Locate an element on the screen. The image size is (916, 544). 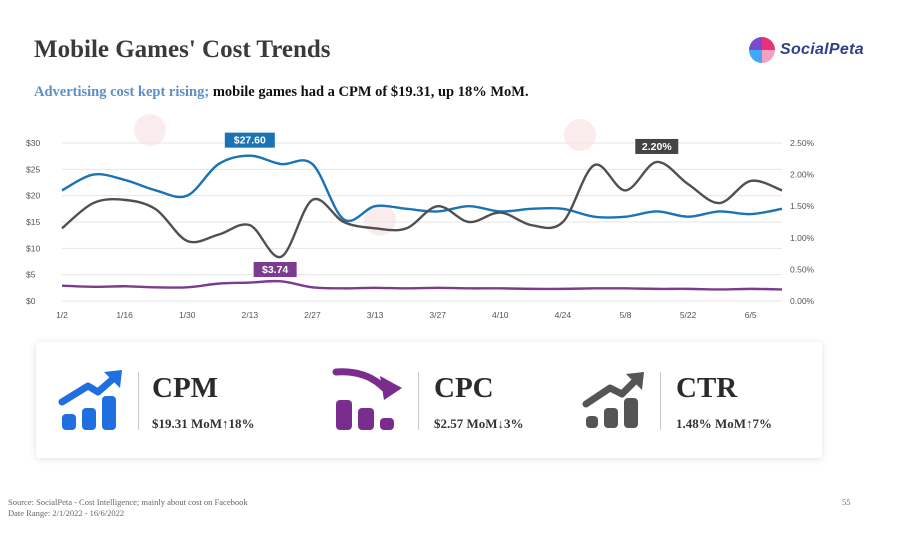
trend-down-bars-icon is located at coordinates (367, 399).